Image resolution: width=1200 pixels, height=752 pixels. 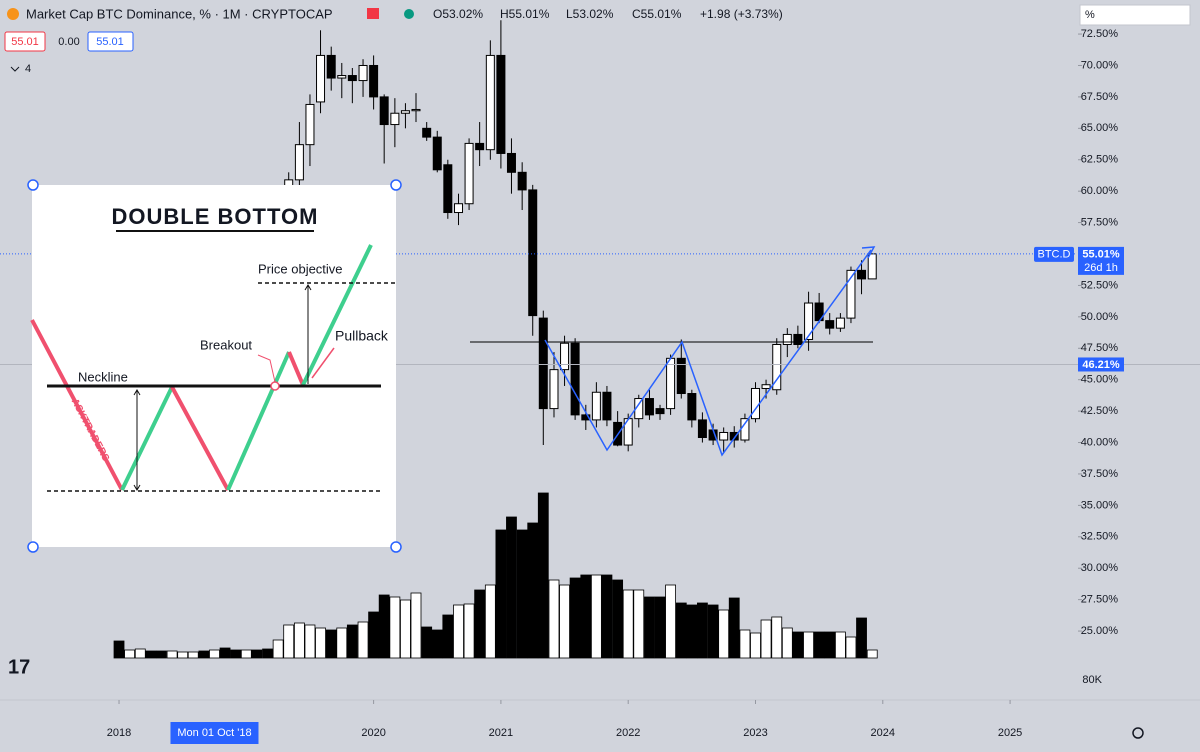 I want to click on y-tick-label: 45.00%, so click(x=1100, y=380).